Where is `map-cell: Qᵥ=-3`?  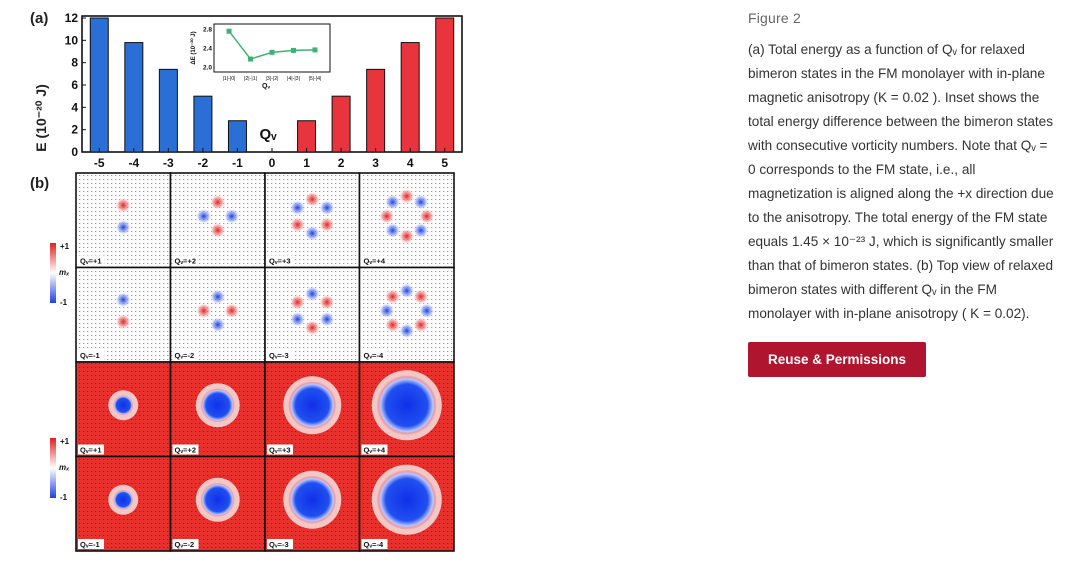
map-cell: Qᵥ=-3 is located at coordinates (312, 503).